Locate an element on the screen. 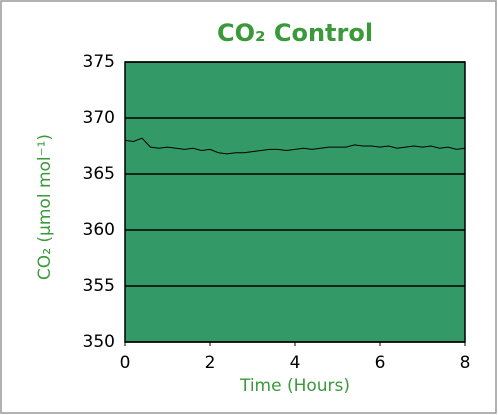  data-line is located at coordinates (295, 146).